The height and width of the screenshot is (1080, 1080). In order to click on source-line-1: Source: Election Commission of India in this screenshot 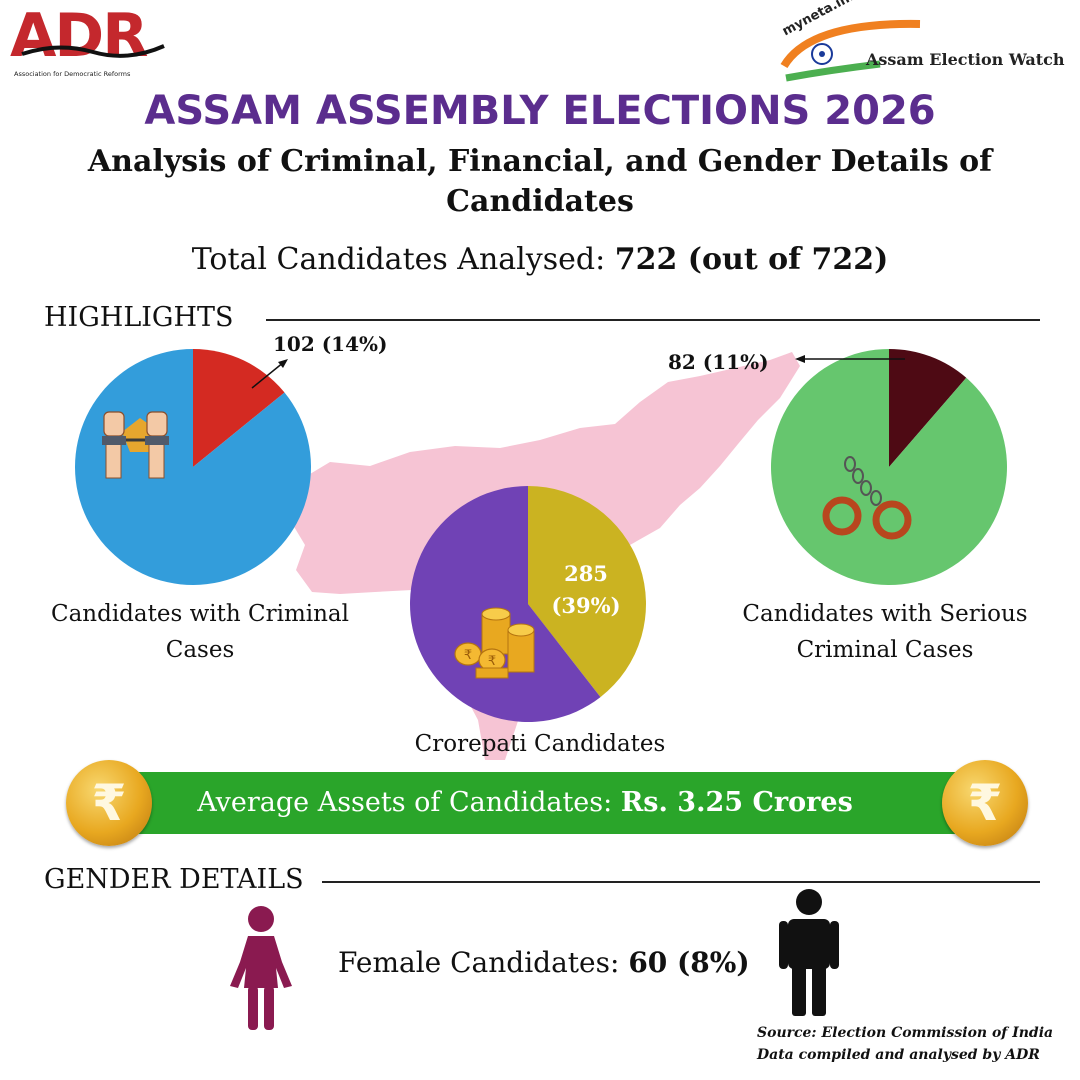, I will do `click(905, 1033)`.